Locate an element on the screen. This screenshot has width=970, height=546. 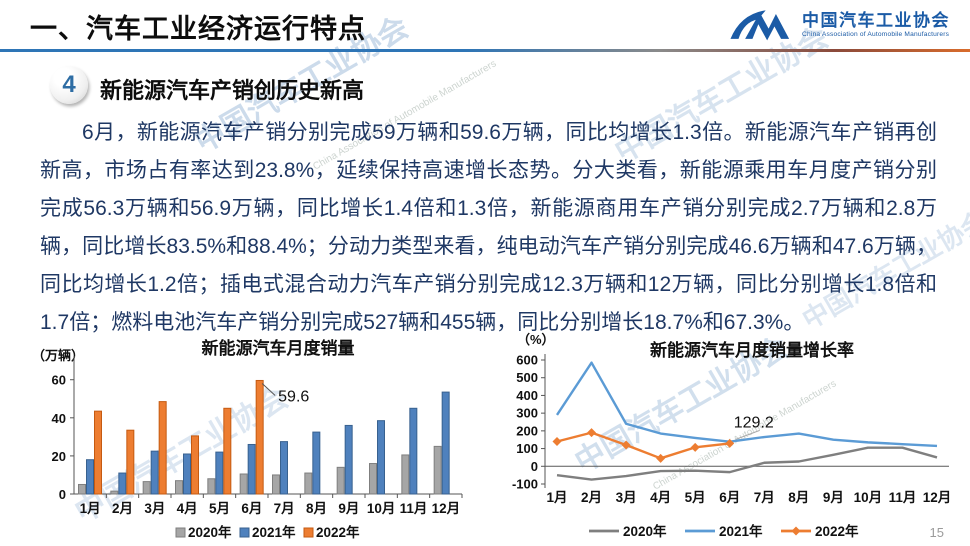
section-title: 新能源汽车产销创历史新高 is located at coordinates (232, 90).